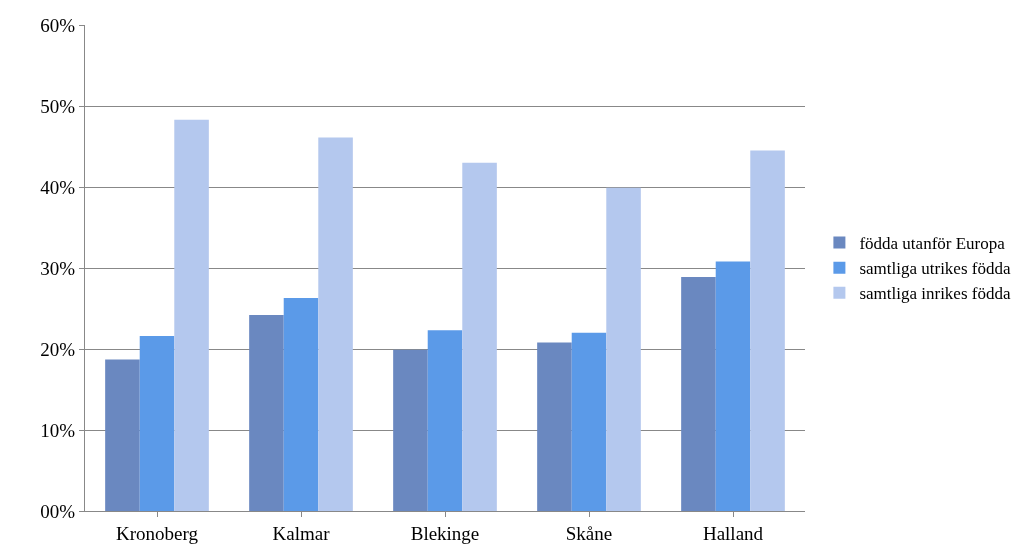 This screenshot has height=554, width=1026. I want to click on y-tick-label: 10%, so click(58, 430).